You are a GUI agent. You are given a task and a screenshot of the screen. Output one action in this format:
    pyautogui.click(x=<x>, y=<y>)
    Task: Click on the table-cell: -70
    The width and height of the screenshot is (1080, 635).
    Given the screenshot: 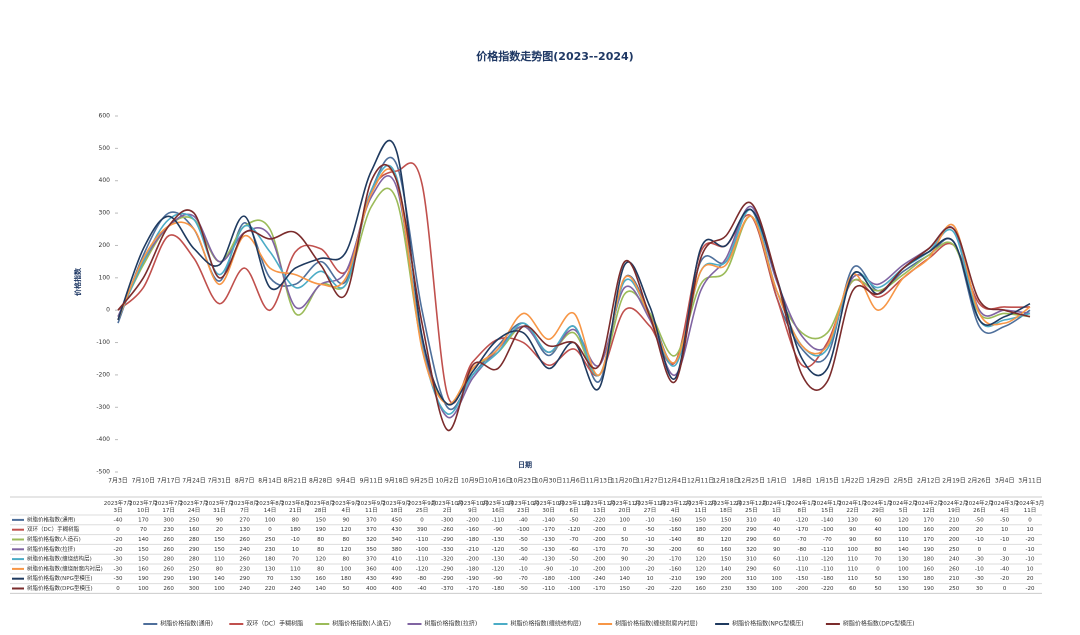 What is the action you would take?
    pyautogui.click(x=802, y=540)
    